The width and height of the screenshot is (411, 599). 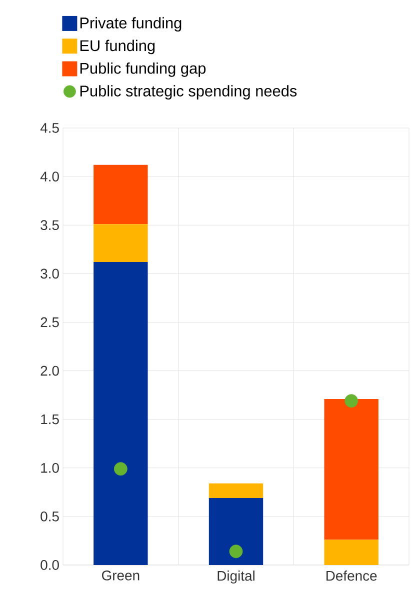 I want to click on y-tick-label: 0.5, so click(x=49, y=516).